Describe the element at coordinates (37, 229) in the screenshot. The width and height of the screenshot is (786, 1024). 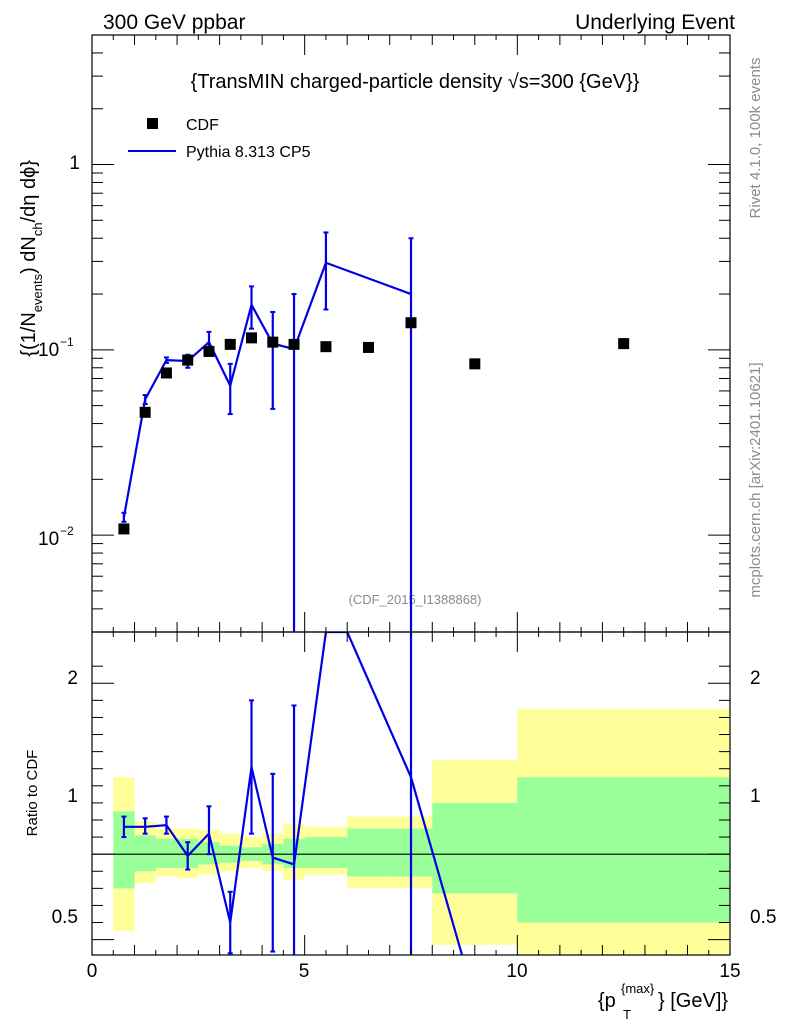
I see `ylabel-part-4: ch` at that location.